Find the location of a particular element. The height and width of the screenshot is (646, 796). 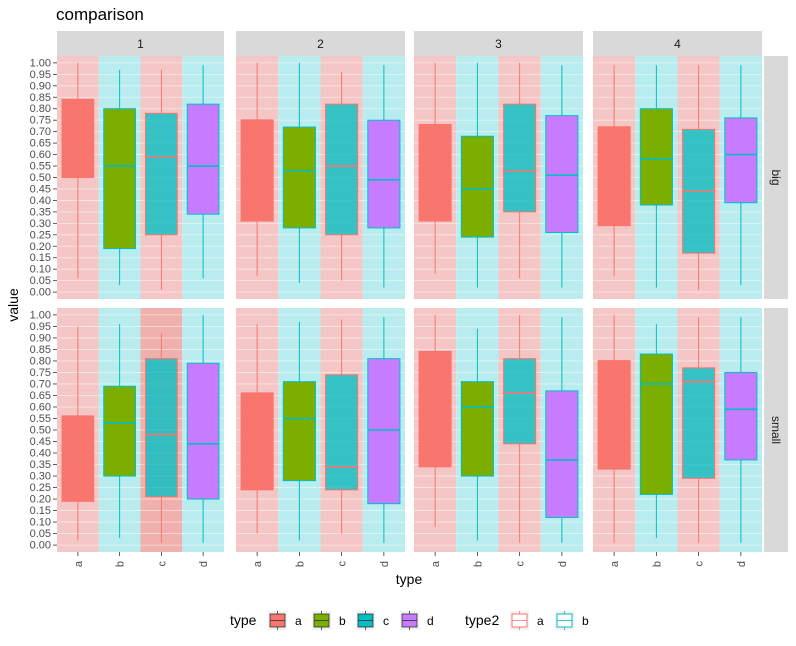

facet-strip-row-small is located at coordinates (776, 430).